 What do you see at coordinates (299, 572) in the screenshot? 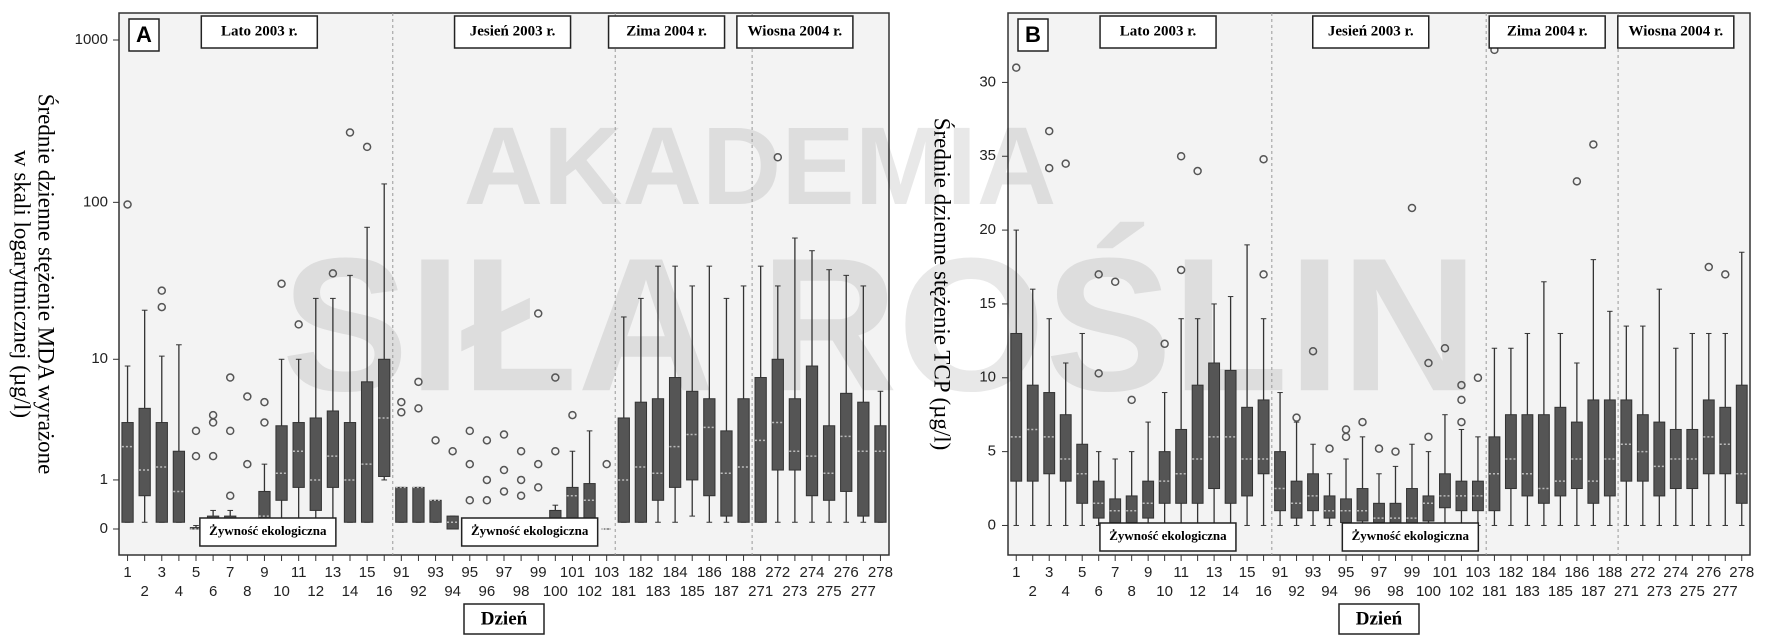
I see `x-tick-label: 11` at bounding box center [299, 572].